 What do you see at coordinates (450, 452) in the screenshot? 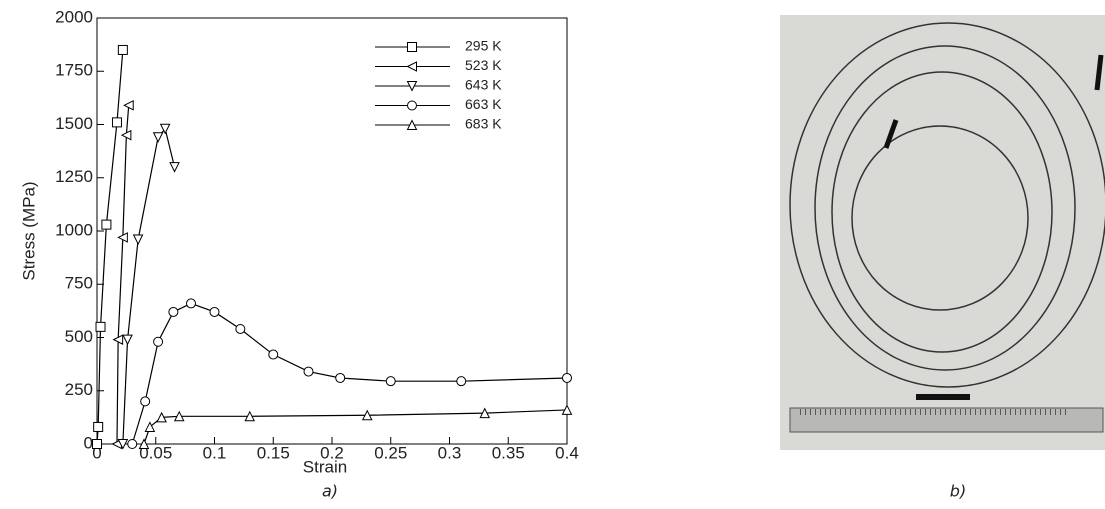
I see `x-tick-label: 0.3` at bounding box center [450, 452].